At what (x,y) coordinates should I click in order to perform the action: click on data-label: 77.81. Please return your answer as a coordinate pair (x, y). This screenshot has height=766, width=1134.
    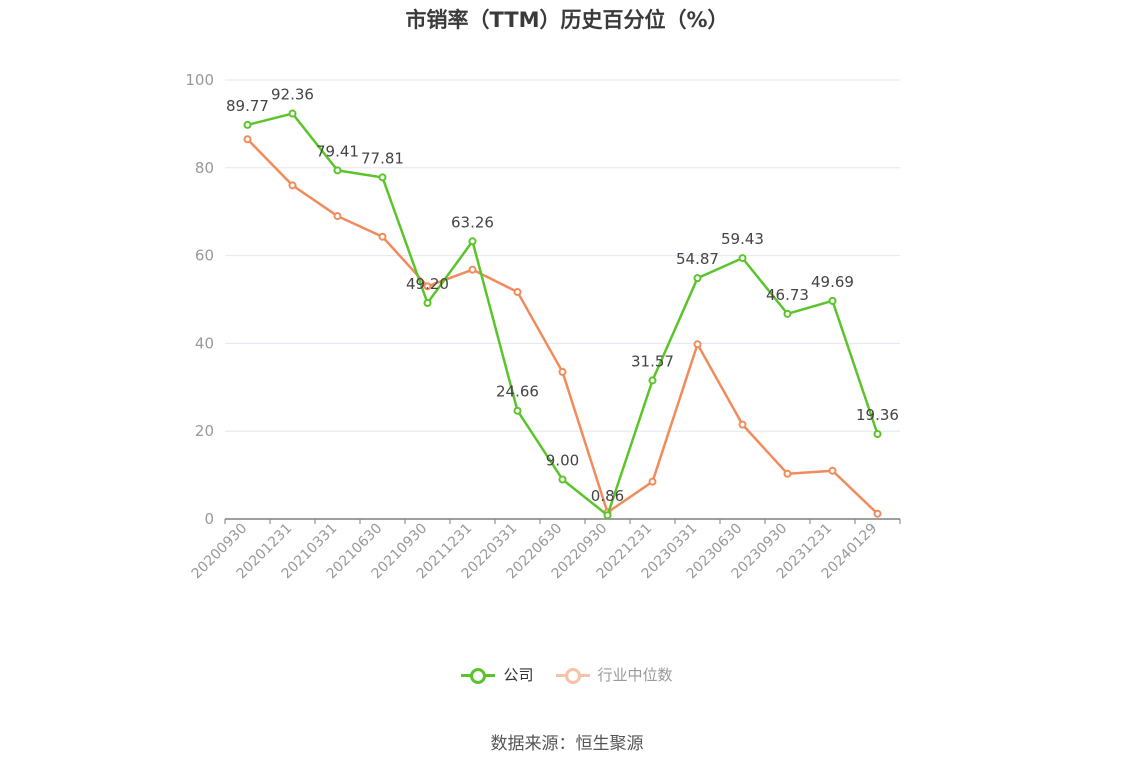
    Looking at the image, I should click on (382, 158).